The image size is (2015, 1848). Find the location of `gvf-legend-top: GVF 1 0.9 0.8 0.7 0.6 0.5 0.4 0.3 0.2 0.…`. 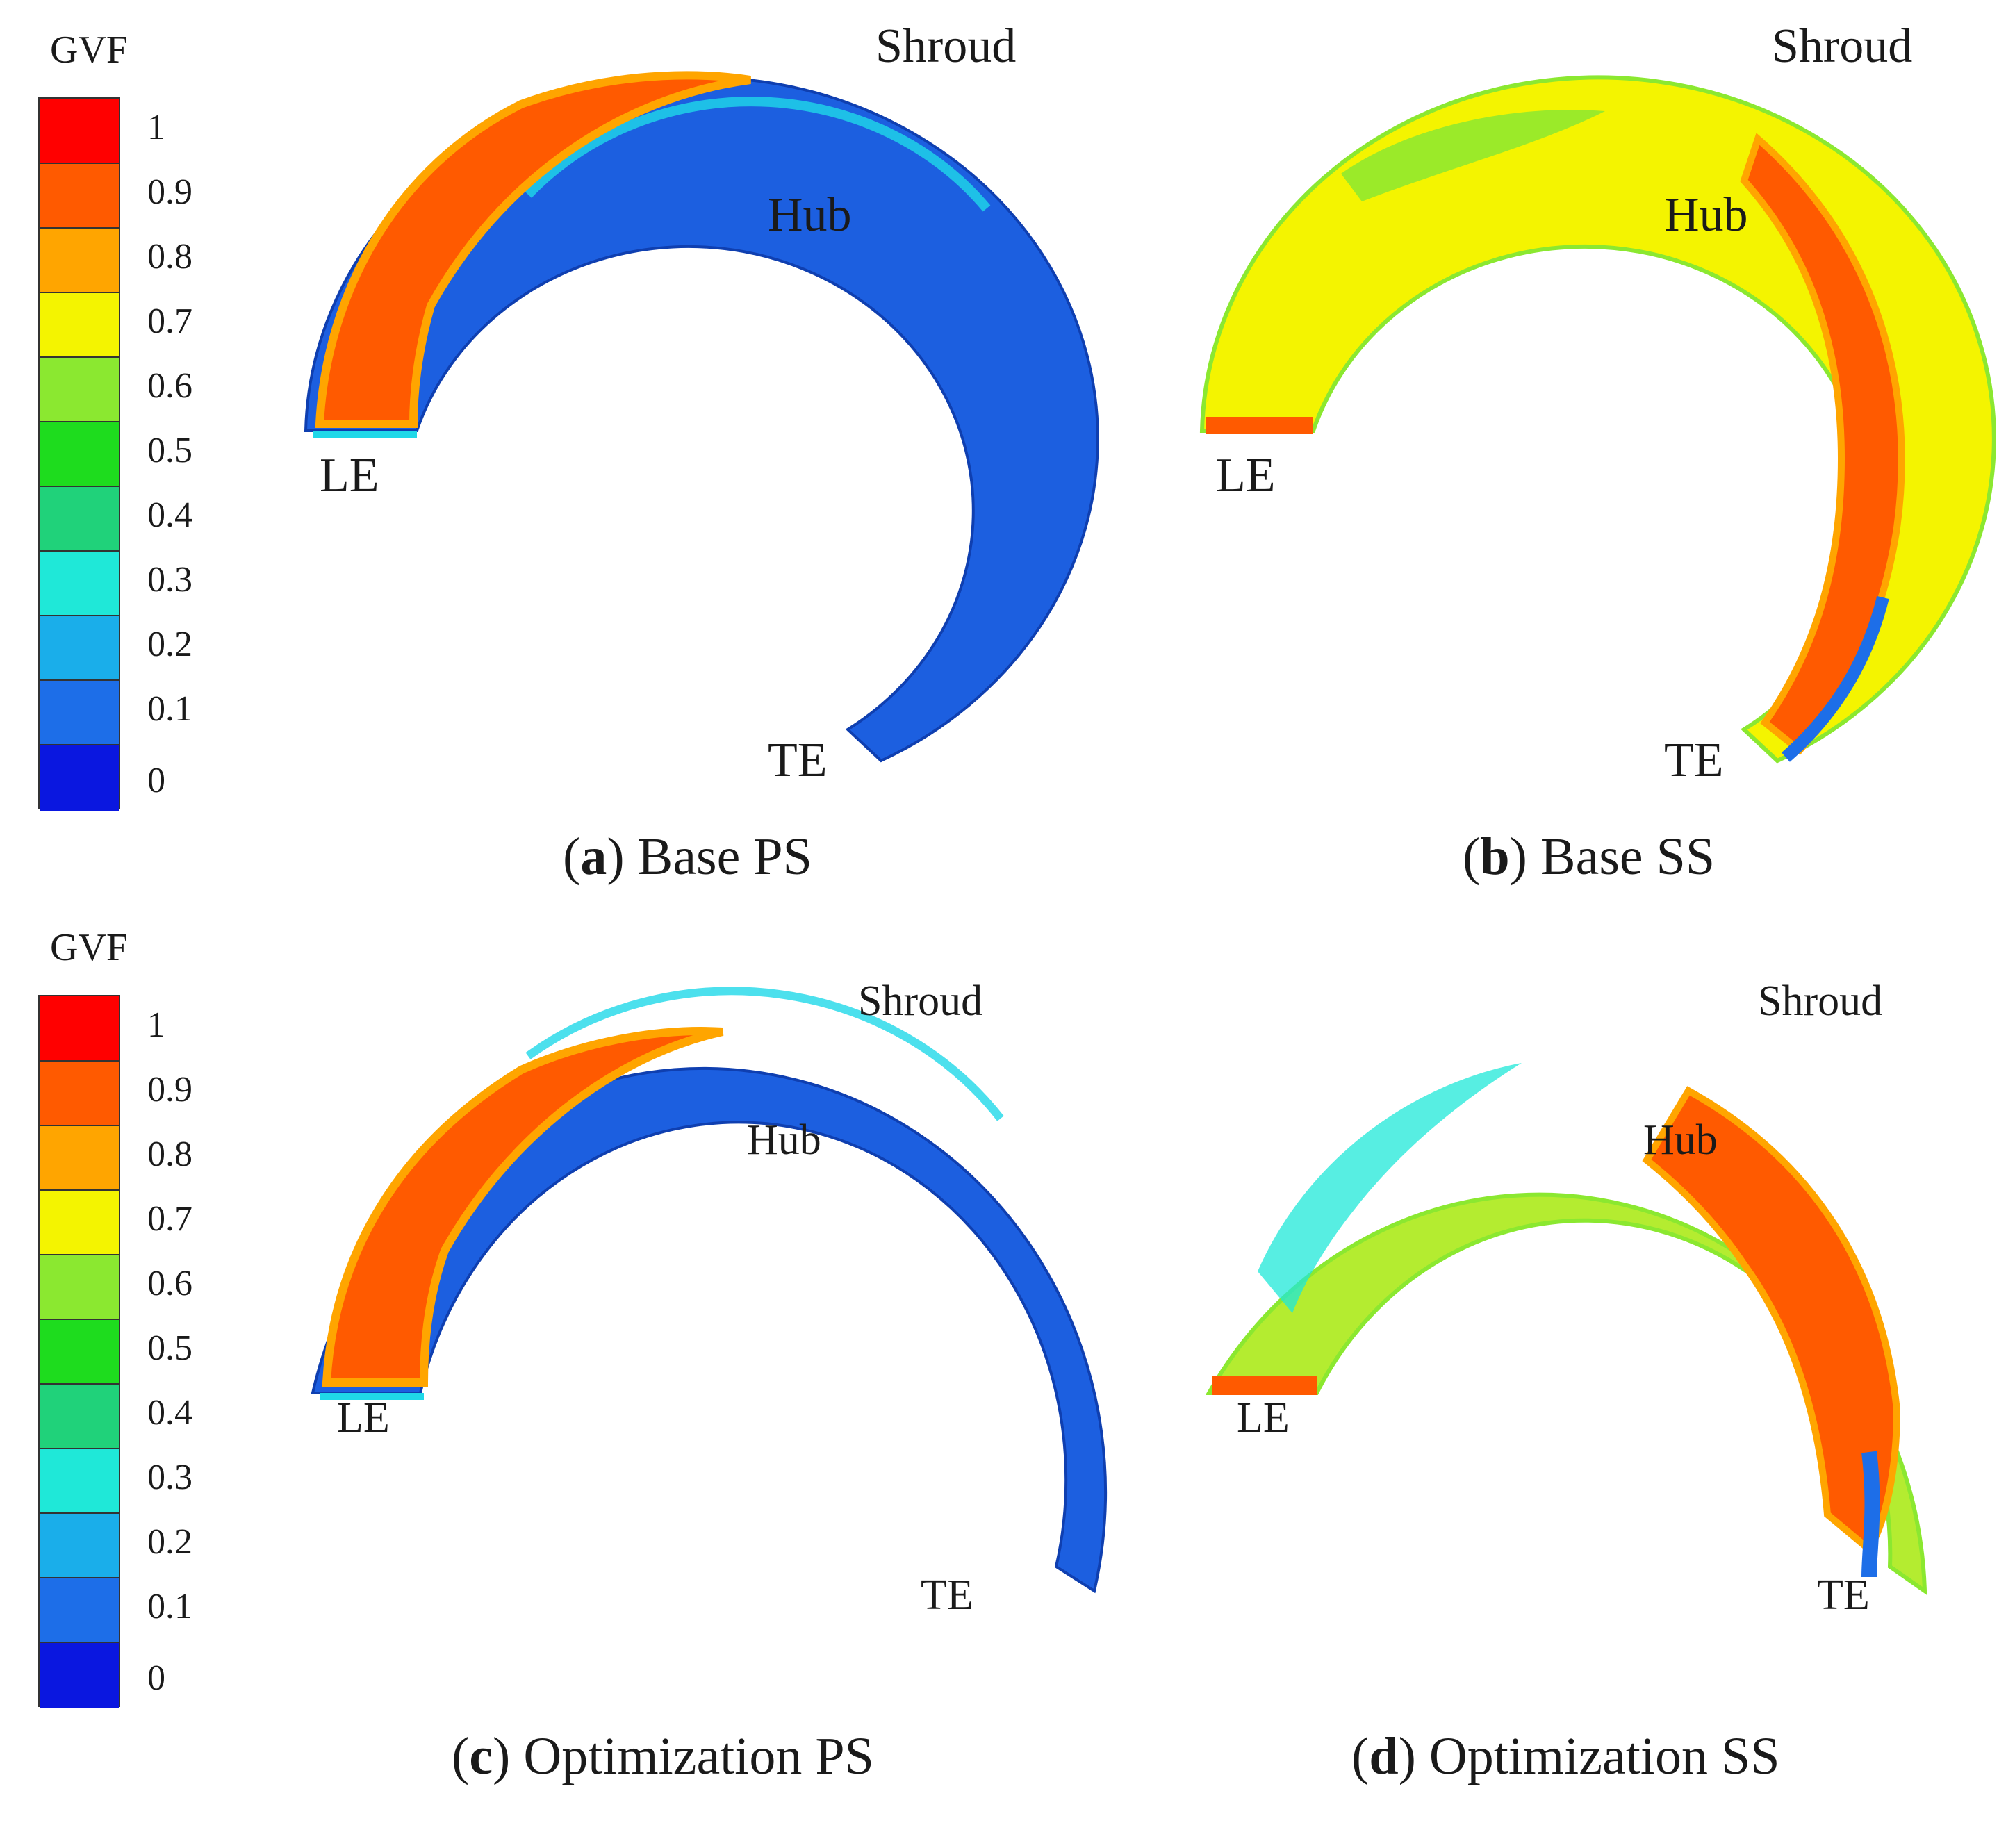

gvf-legend-top: GVF 1 0.9 0.8 0.7 0.6 0.5 0.4 0.3 0.2 0.… is located at coordinates (142, 438).